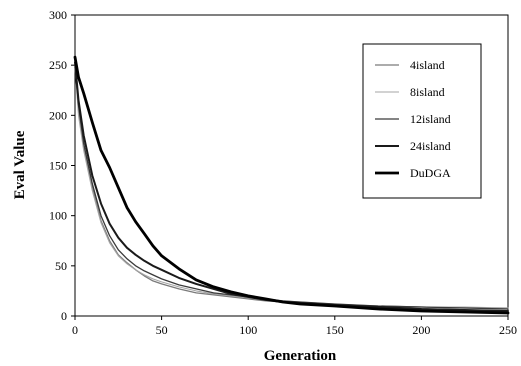 This screenshot has height=366, width=521. What do you see at coordinates (58, 115) in the screenshot?
I see `y-tick-label: 200` at bounding box center [58, 115].